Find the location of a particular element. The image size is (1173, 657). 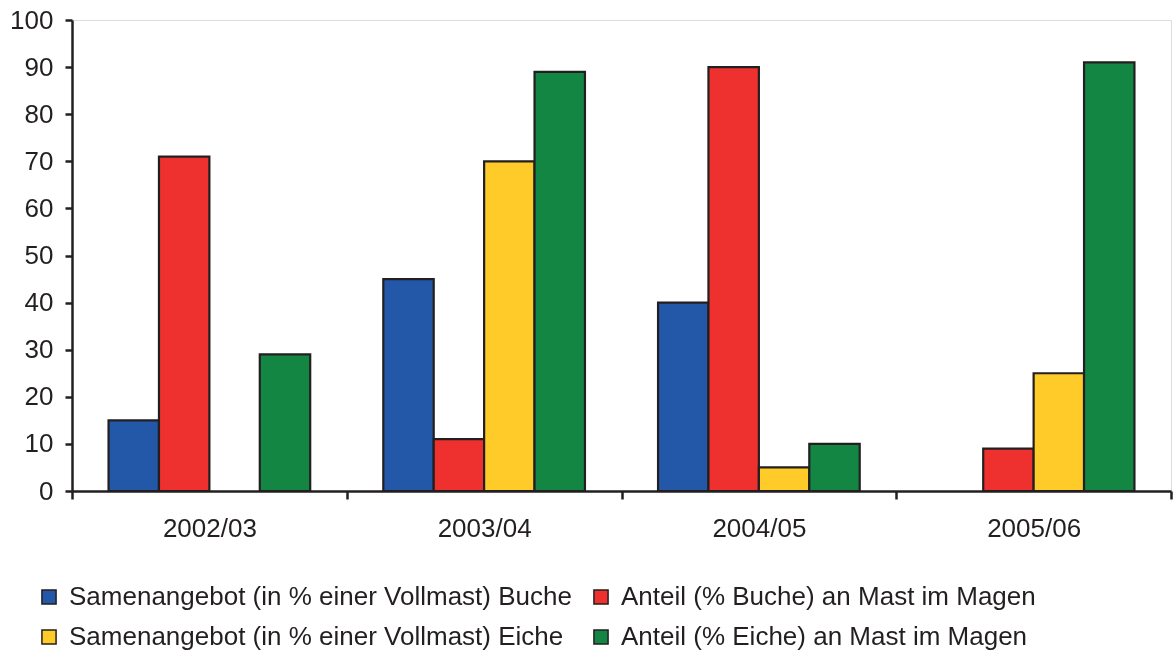

legend-label: Samenangebot (in % einer Vollmast) Eiche is located at coordinates (316, 636).